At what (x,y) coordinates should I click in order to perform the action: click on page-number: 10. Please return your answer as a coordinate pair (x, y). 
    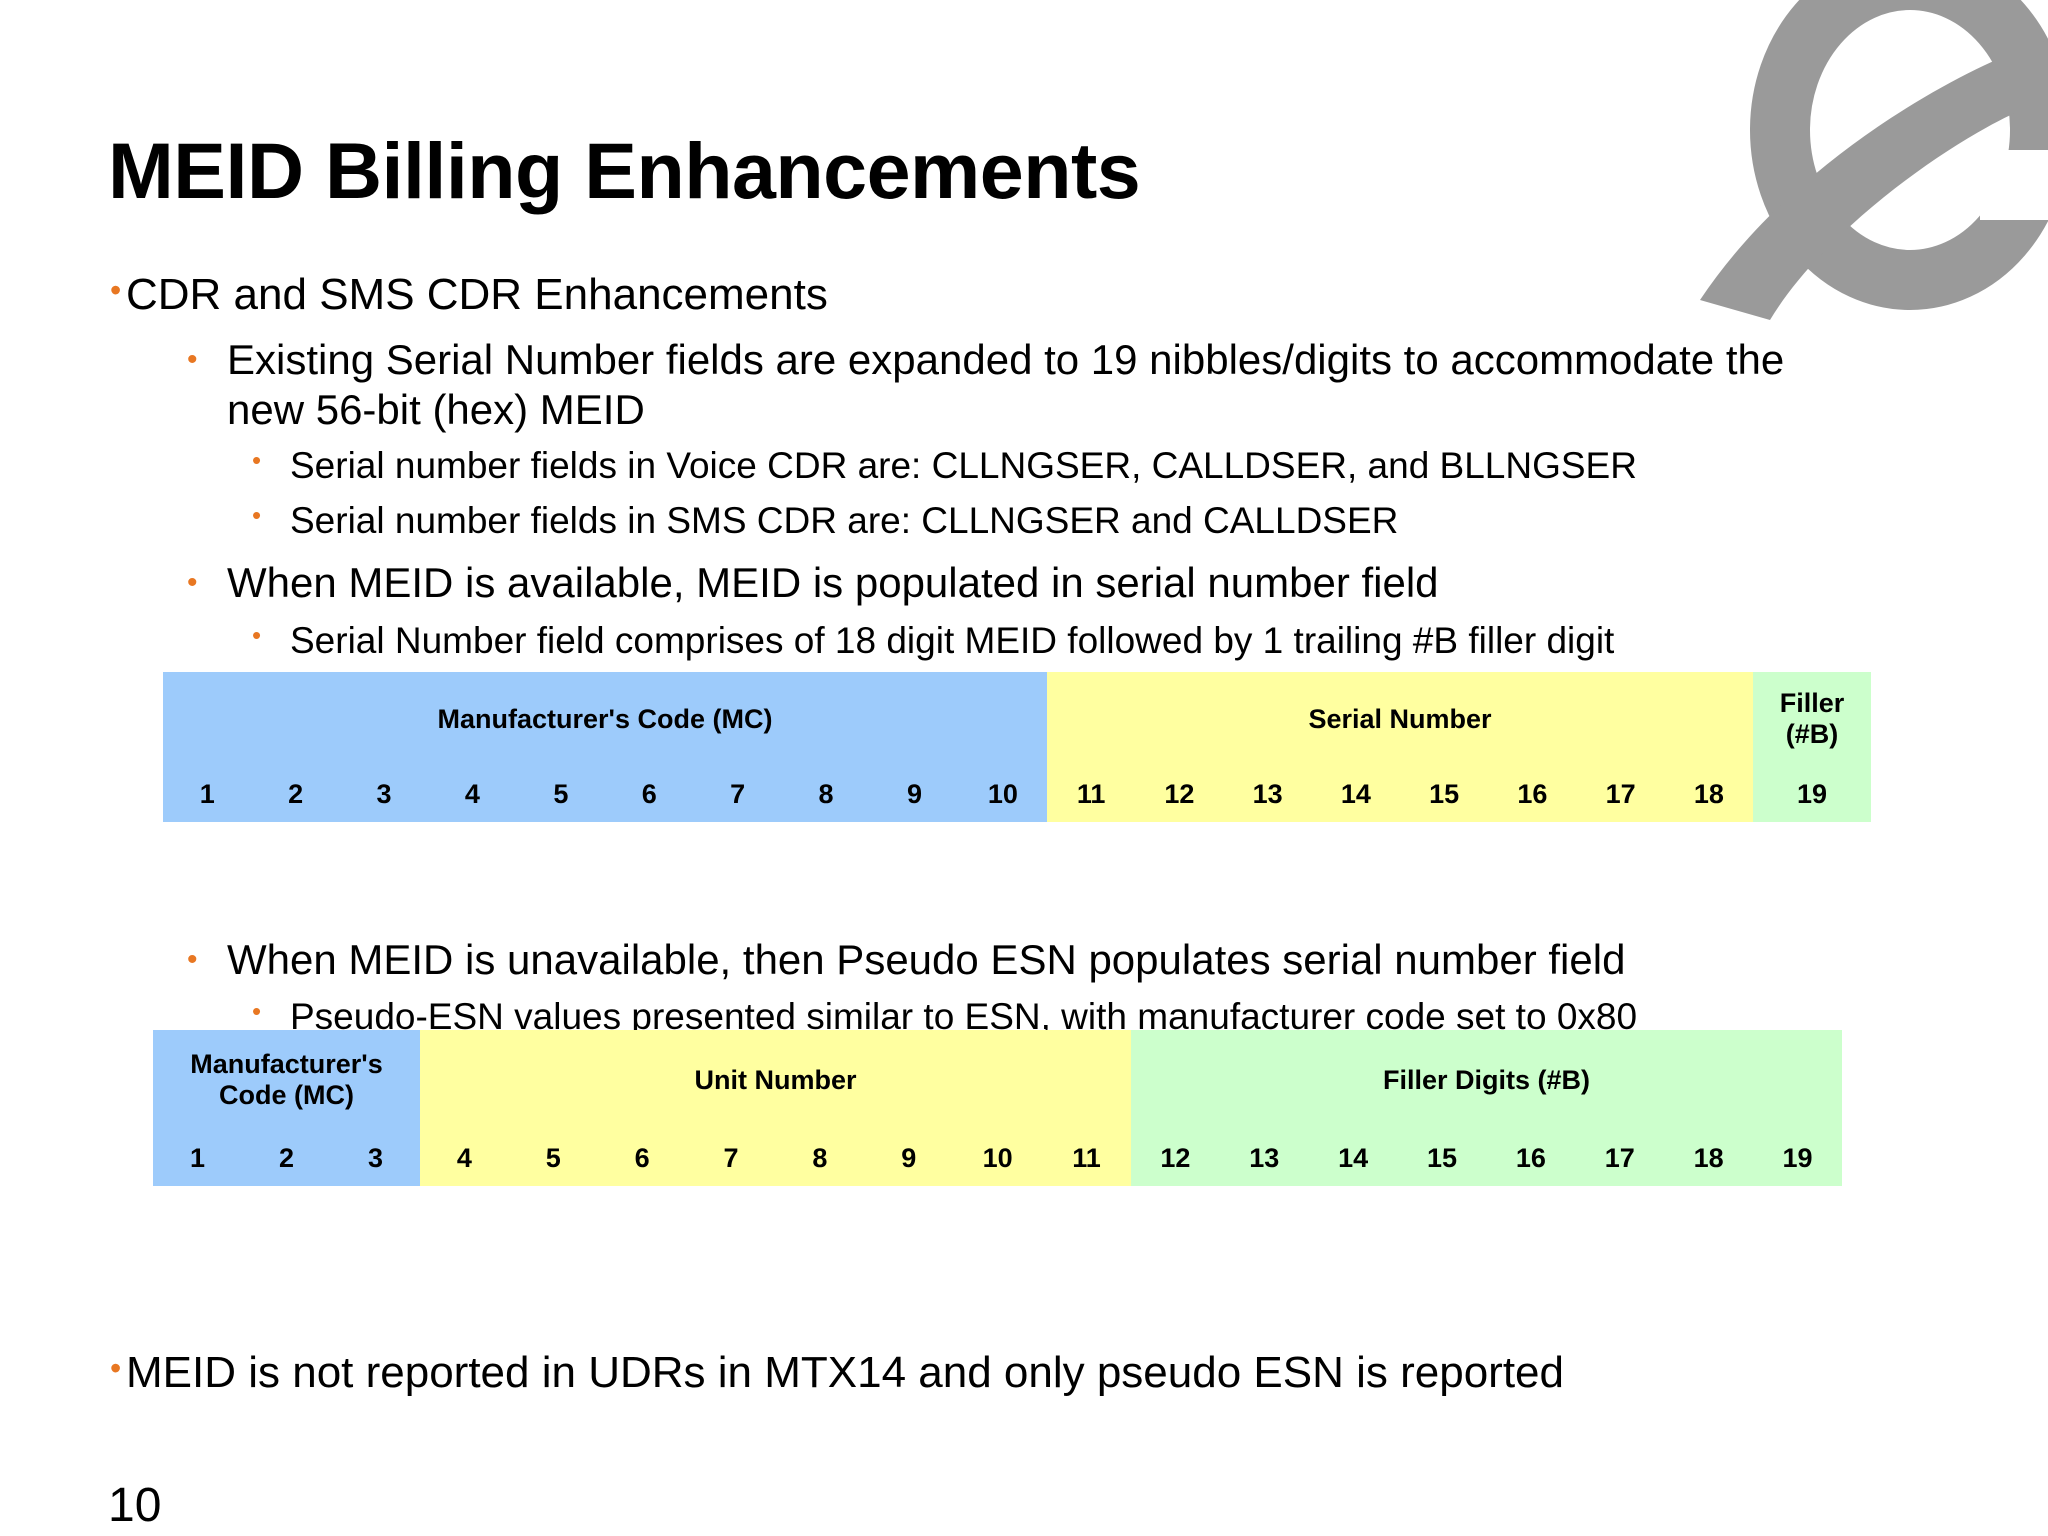
    Looking at the image, I should click on (135, 1505).